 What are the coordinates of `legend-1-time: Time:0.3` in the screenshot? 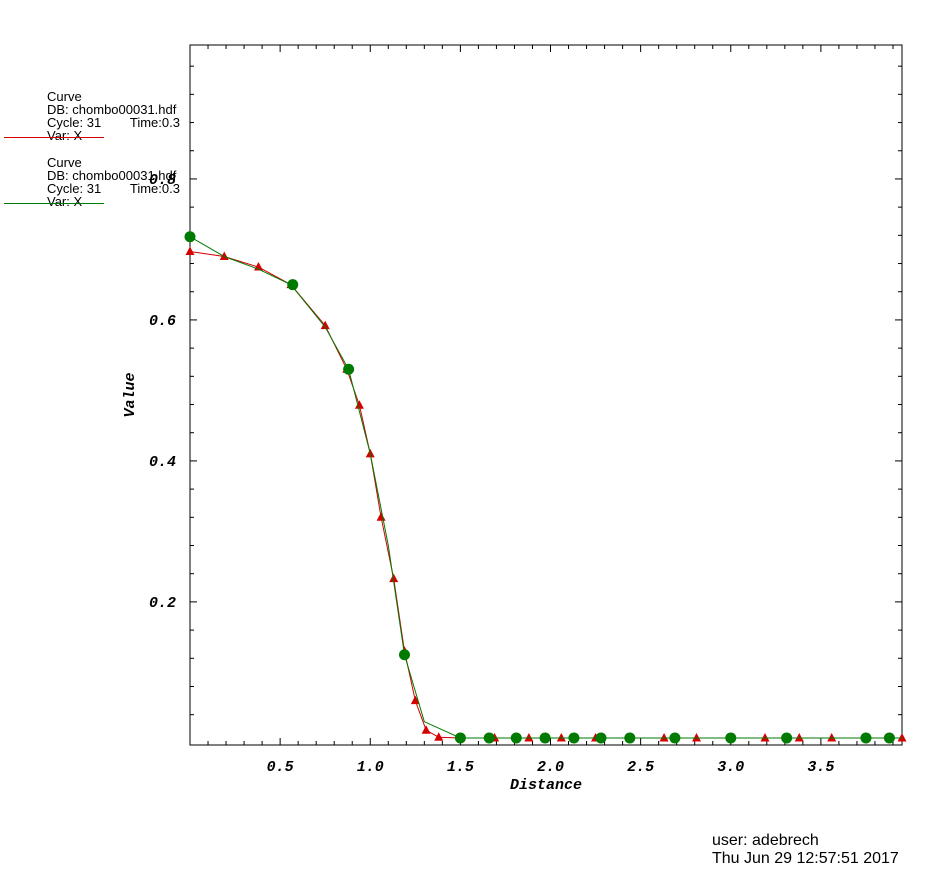 It's located at (154, 122).